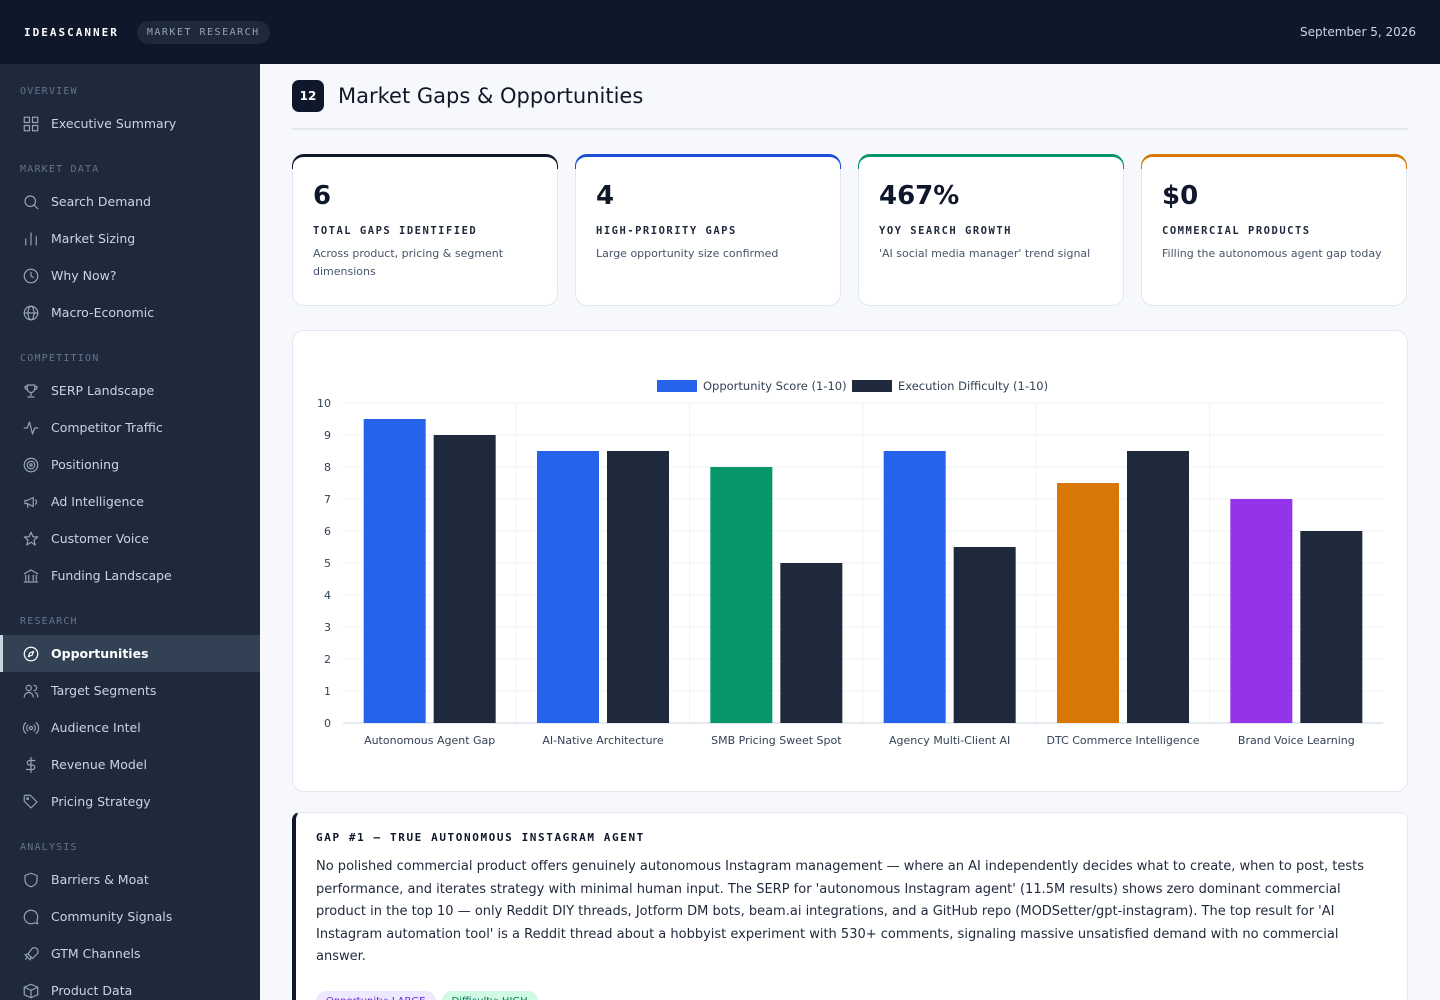  I want to click on difficulty-tag: Difficulty: HIGH, so click(489, 995).